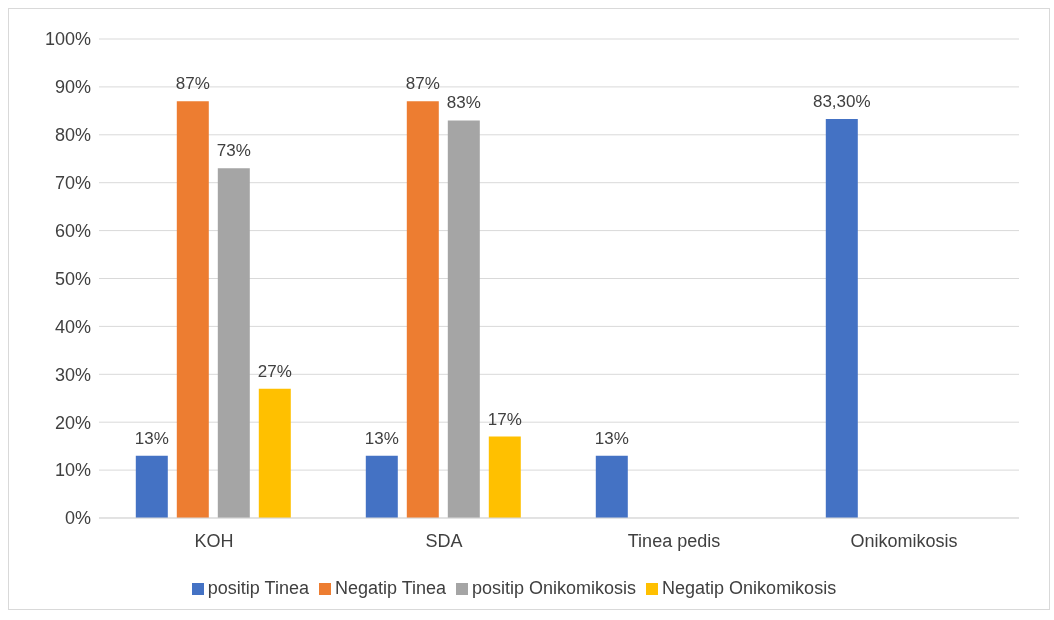 This screenshot has width=1054, height=620. Describe the element at coordinates (77, 518) in the screenshot. I see `y-tick-label: 0%` at that location.